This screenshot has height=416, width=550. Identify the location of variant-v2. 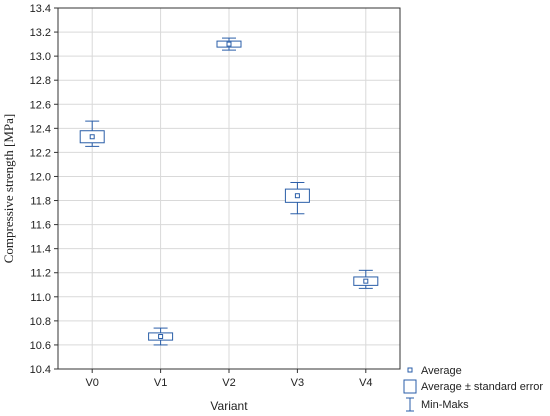
(229, 44).